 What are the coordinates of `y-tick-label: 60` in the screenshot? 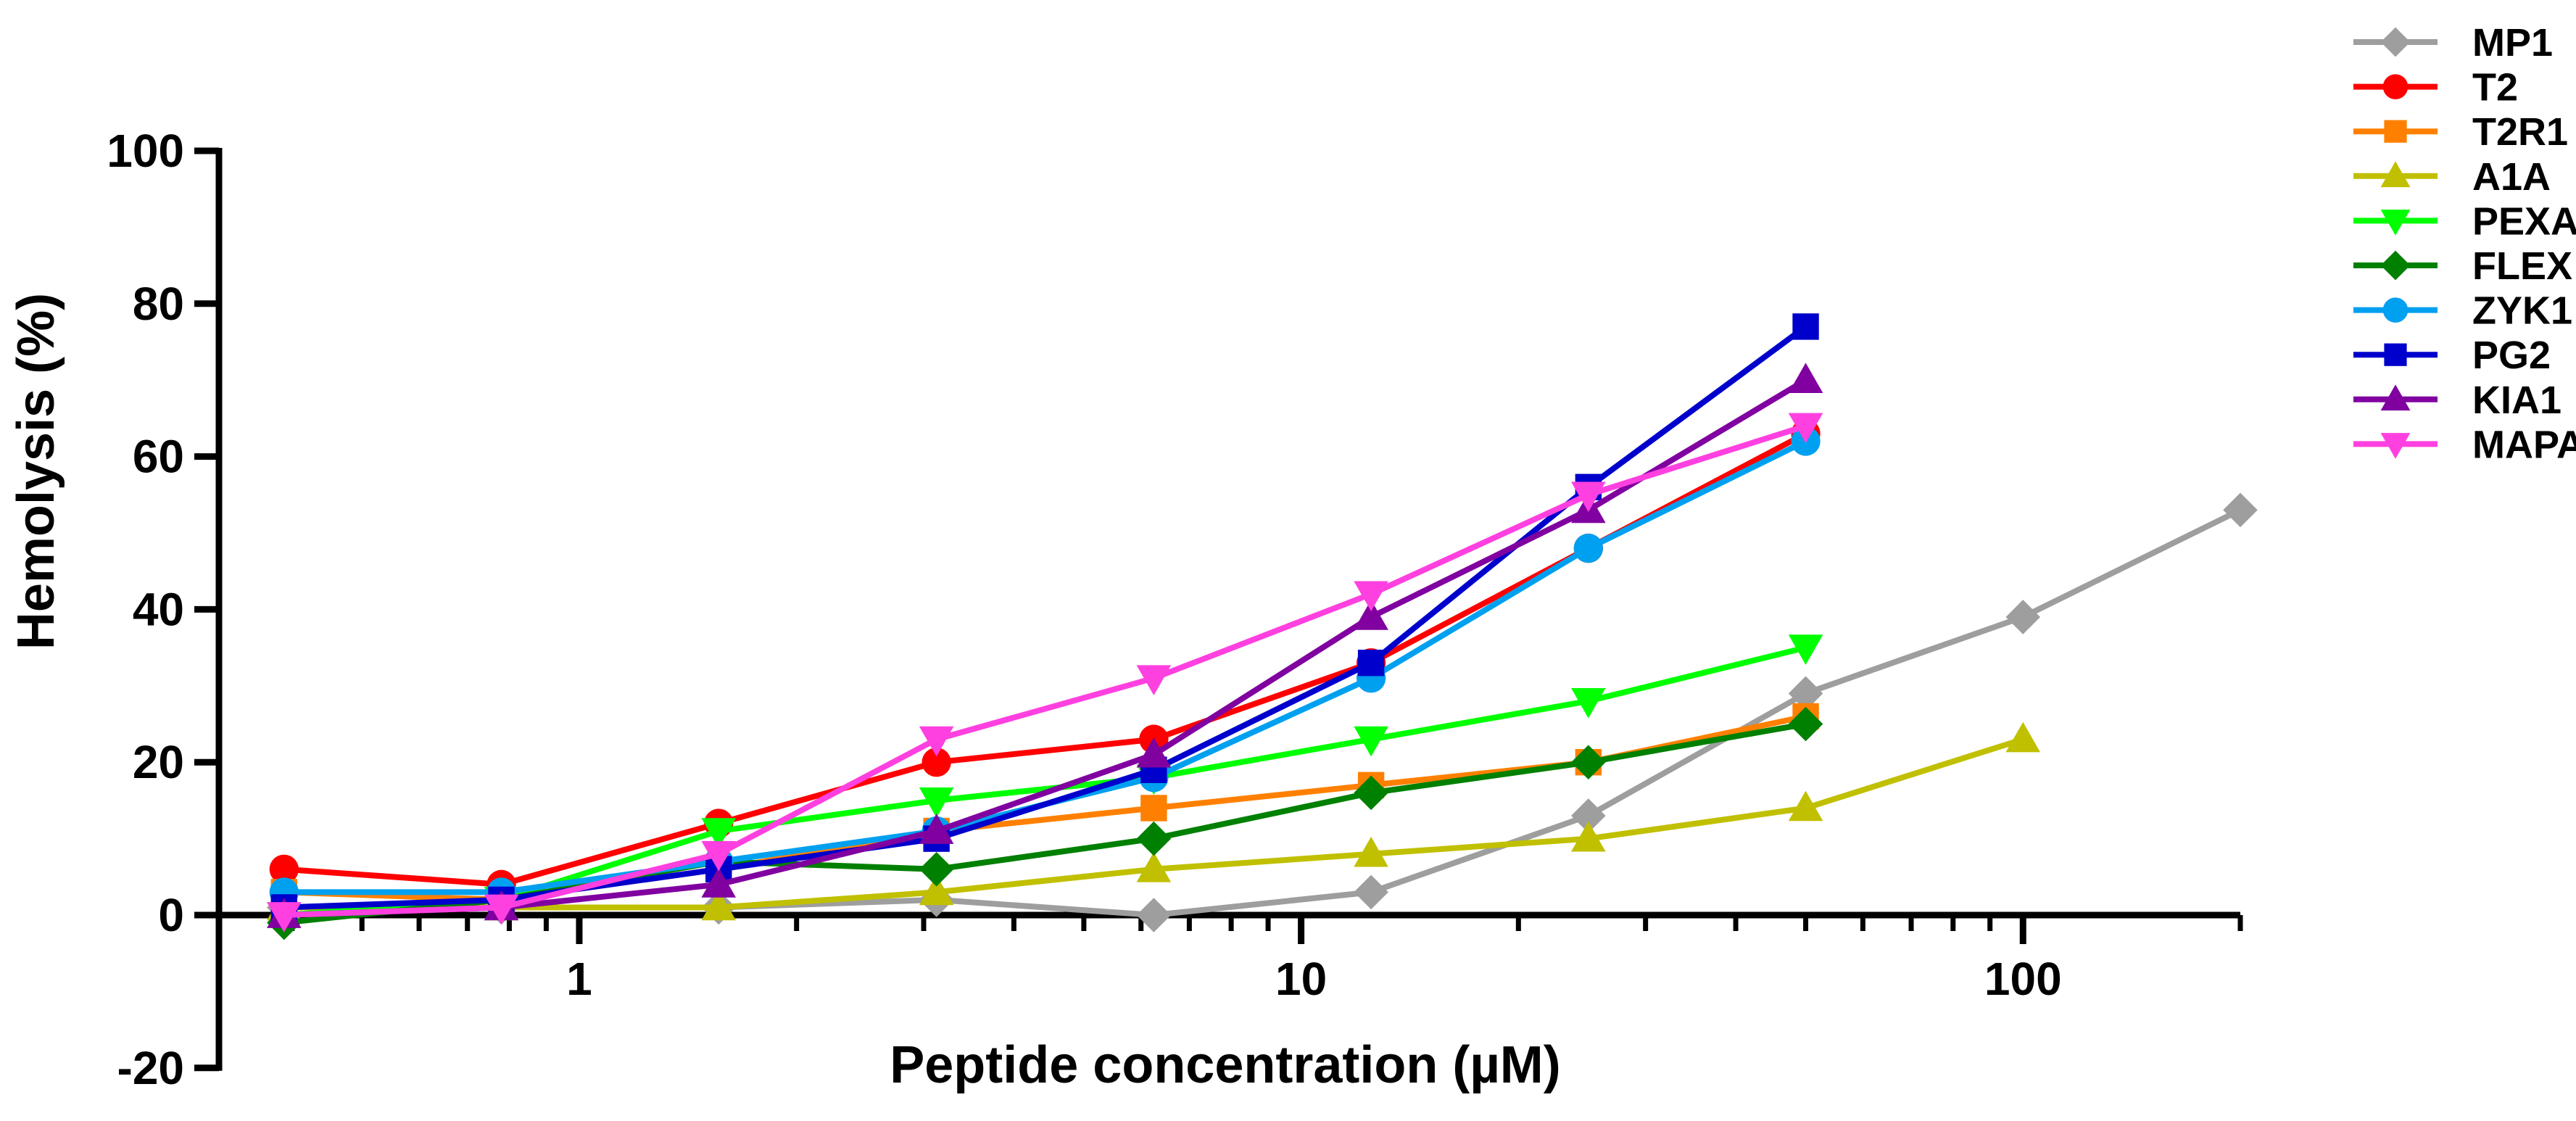 It's located at (159, 457).